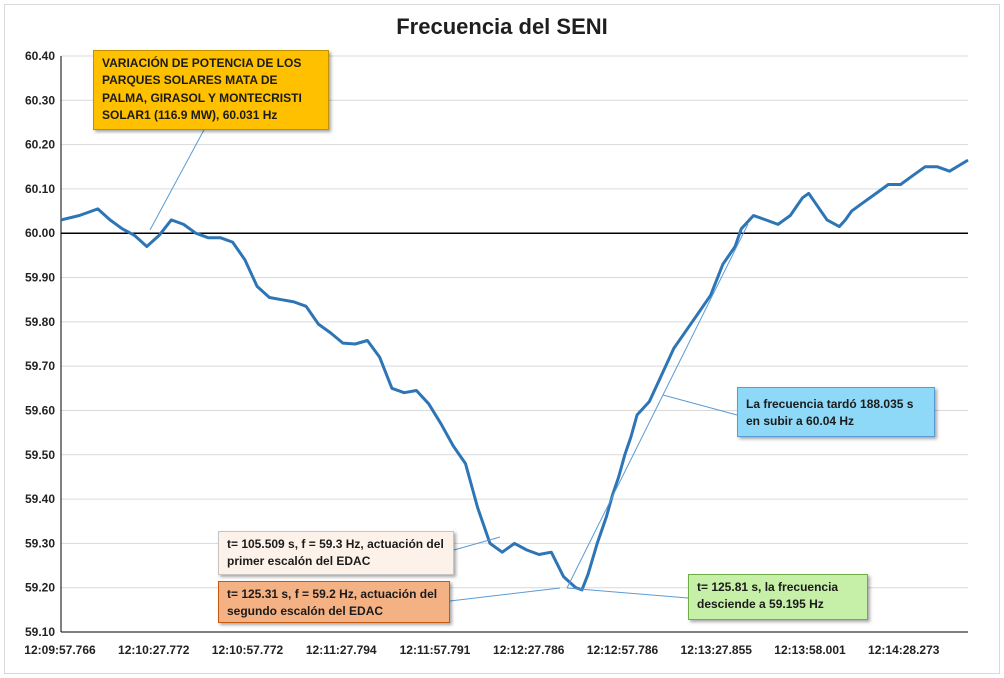 This screenshot has width=1004, height=678. Describe the element at coordinates (154, 650) in the screenshot. I see `x-tick-label: 12:10:27.772` at that location.